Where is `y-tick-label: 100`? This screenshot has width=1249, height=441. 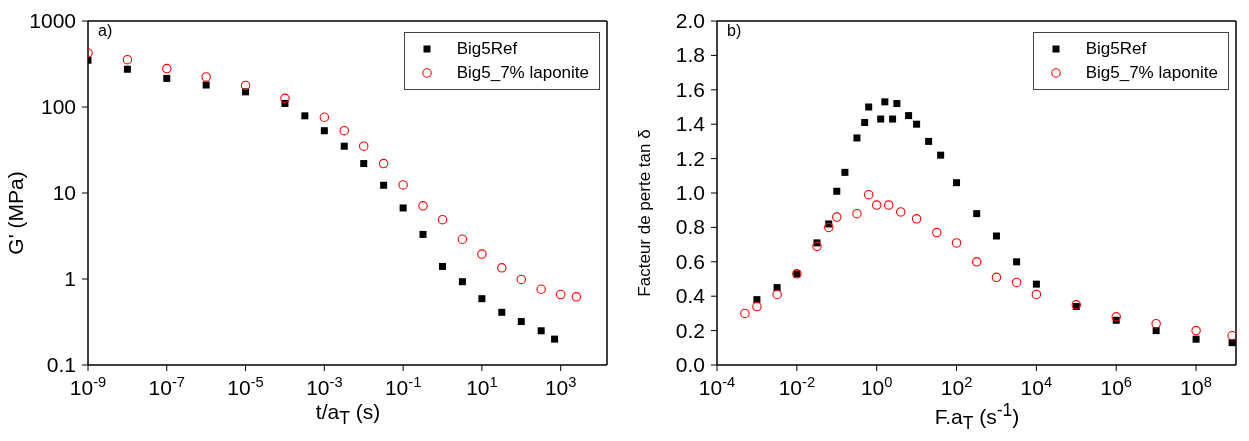
y-tick-label: 100 is located at coordinates (58, 106).